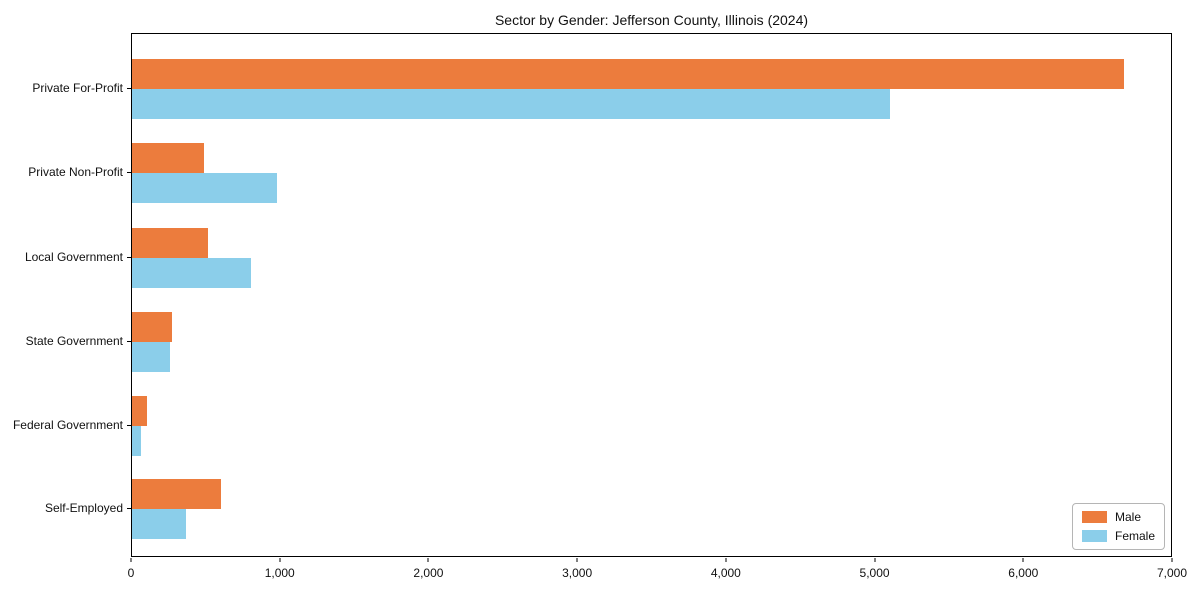 Image resolution: width=1200 pixels, height=600 pixels. I want to click on legend-entry-female: Female, so click(1118, 536).